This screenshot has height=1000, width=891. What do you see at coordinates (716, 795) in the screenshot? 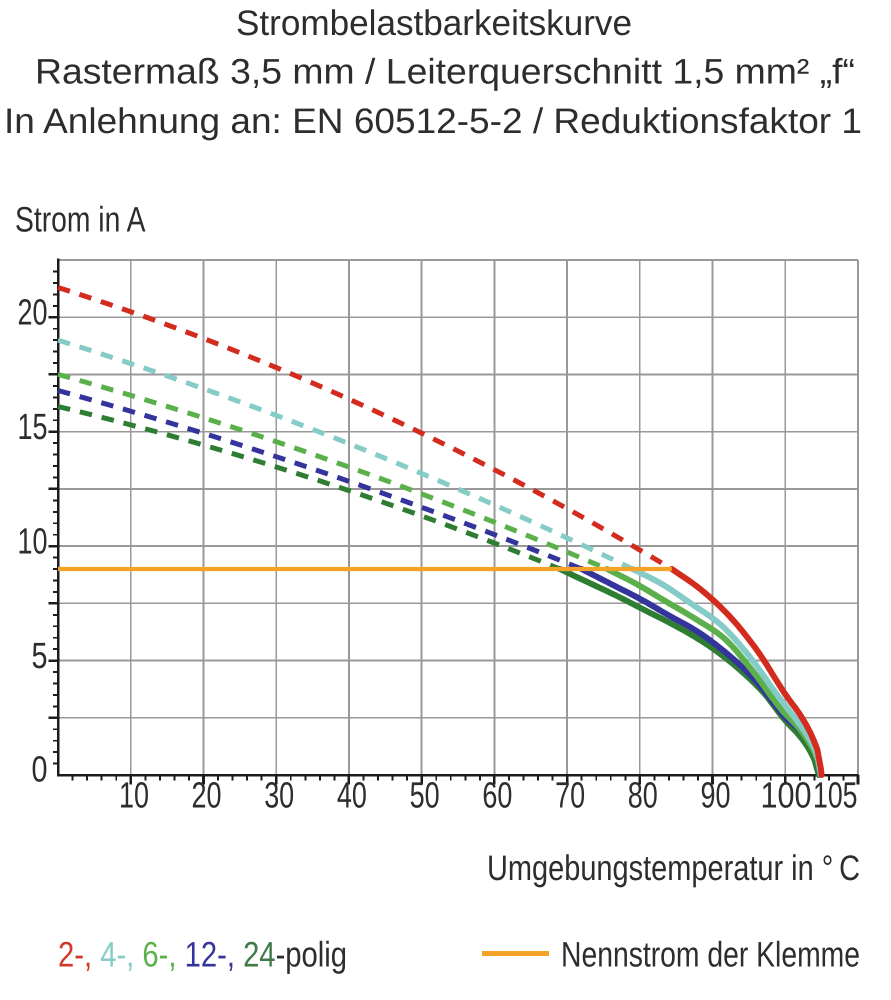
I see `svg-text: 90` at bounding box center [716, 795].